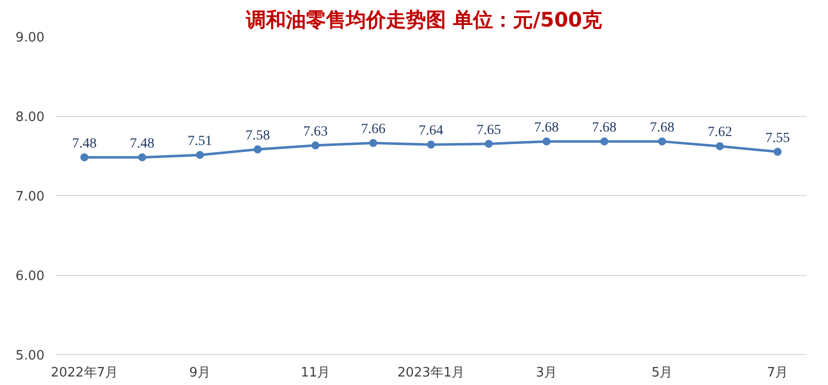 The height and width of the screenshot is (385, 828). Describe the element at coordinates (431, 131) in the screenshot. I see `data-label: 7.64` at that location.